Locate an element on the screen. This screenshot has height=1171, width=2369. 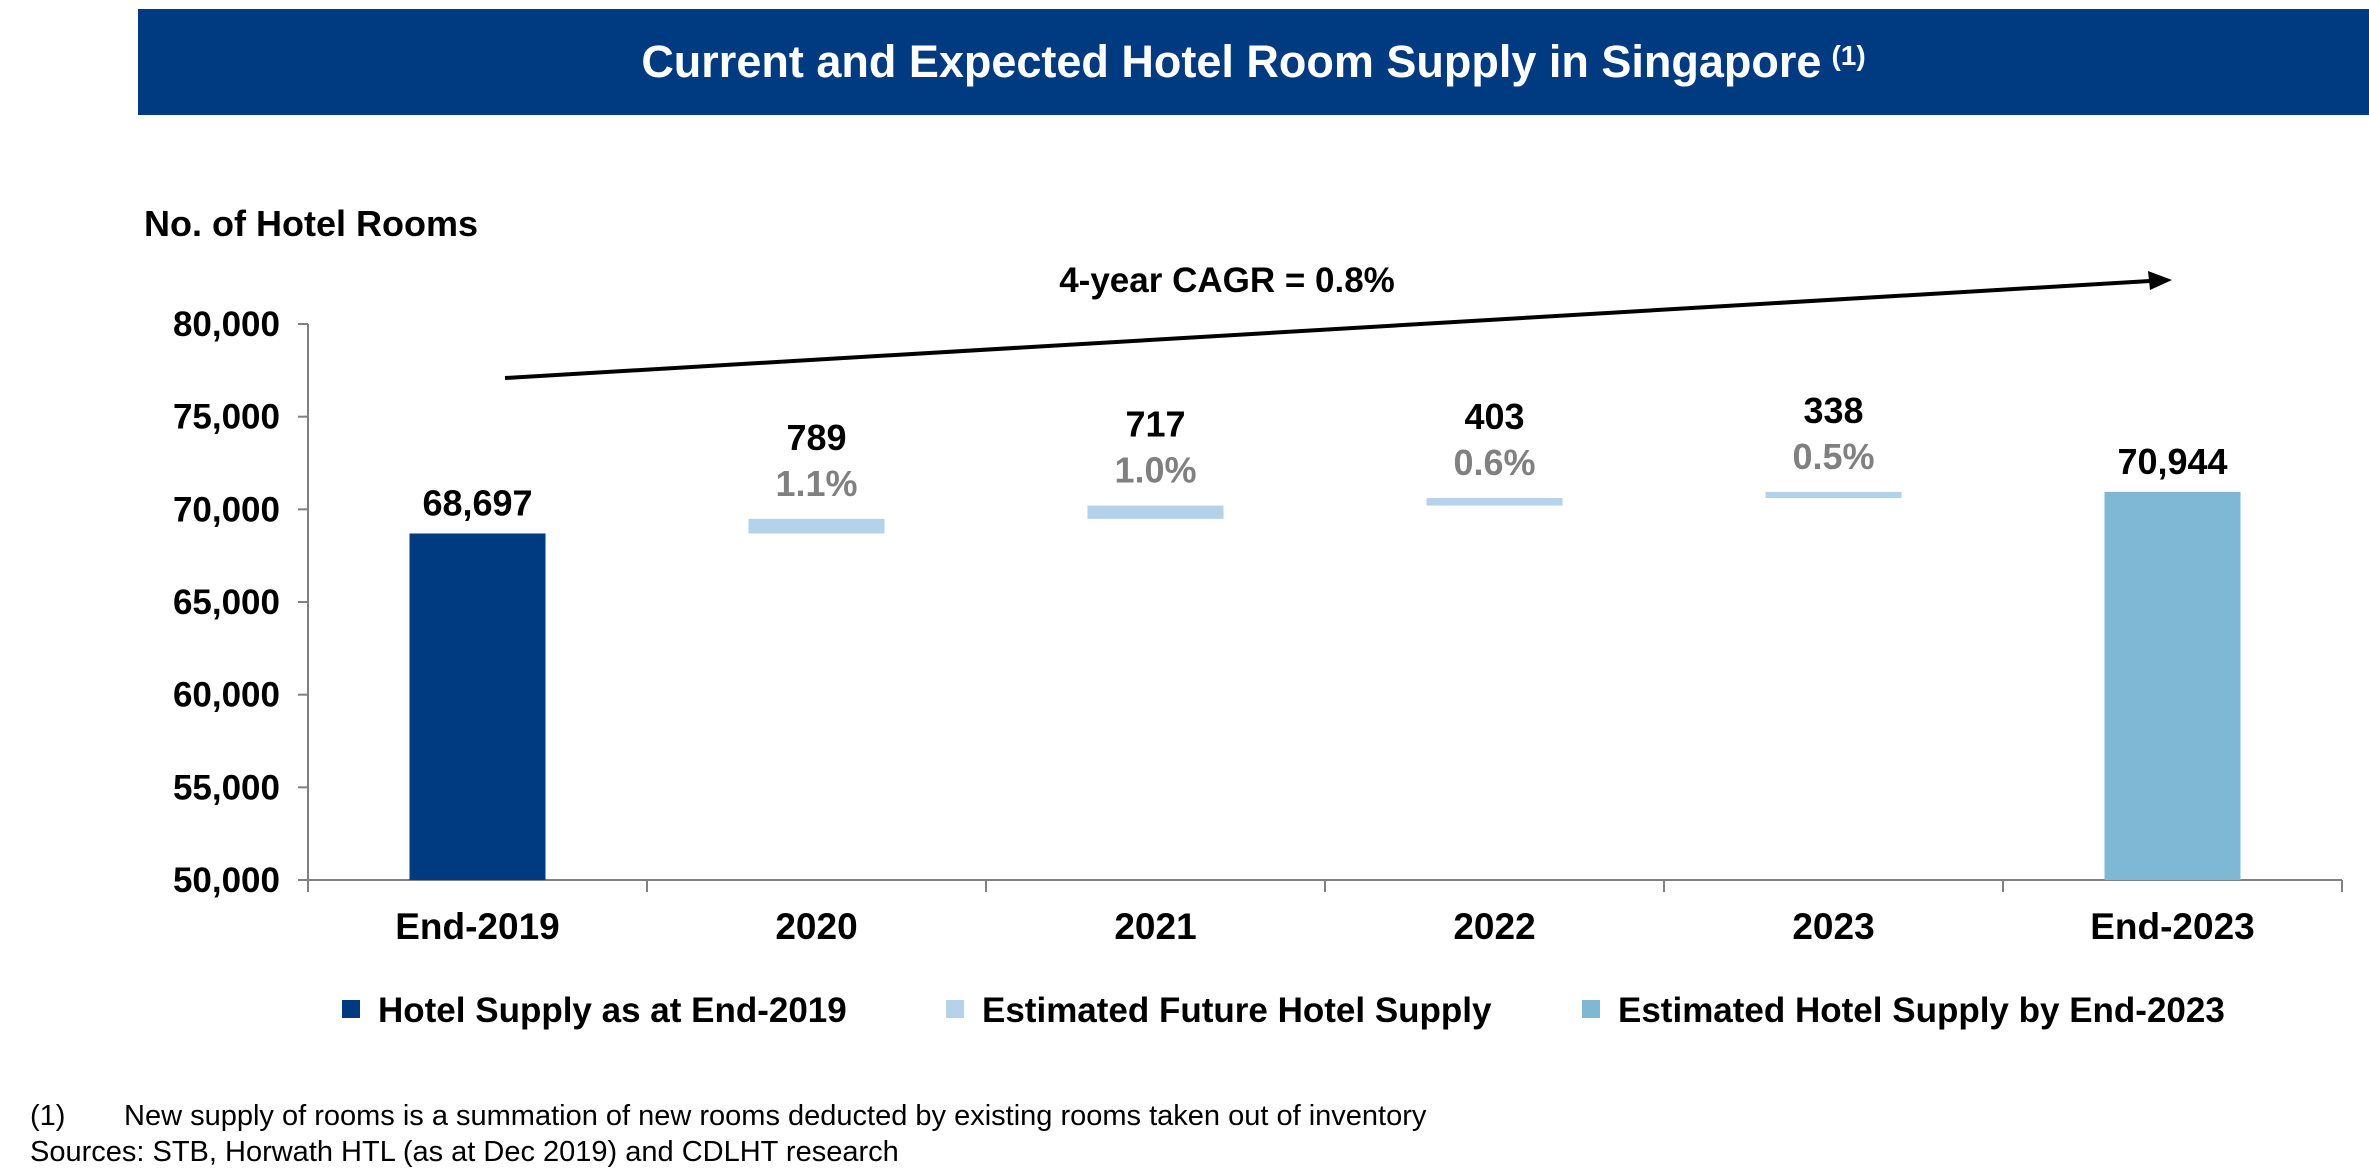
data-label: 789 is located at coordinates (816, 437).